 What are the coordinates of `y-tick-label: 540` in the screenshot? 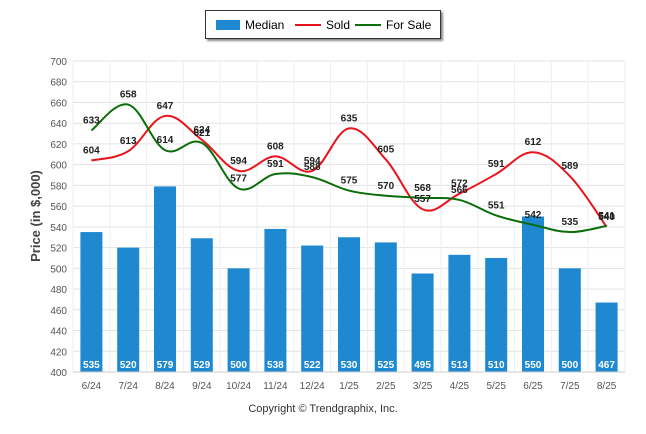 It's located at (58, 228).